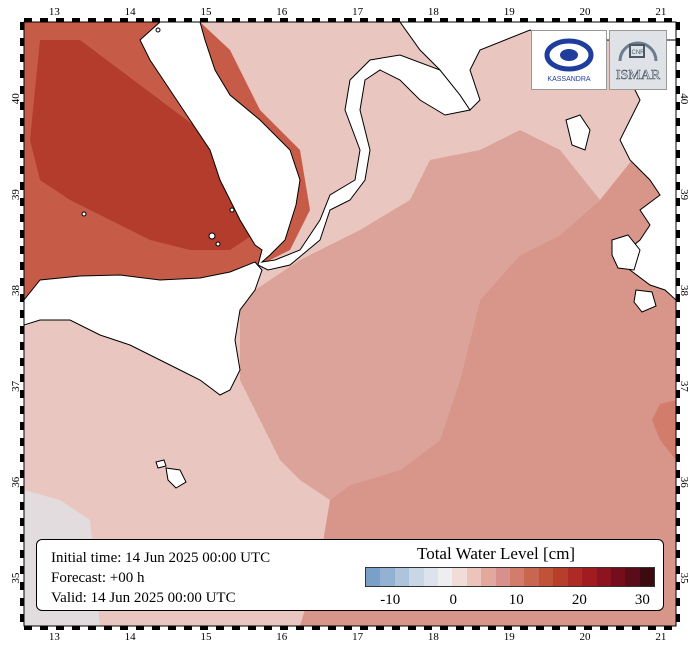 Image resolution: width=700 pixels, height=652 pixels. What do you see at coordinates (684, 579) in the screenshot?
I see `latitude-label: 35` at bounding box center [684, 579].